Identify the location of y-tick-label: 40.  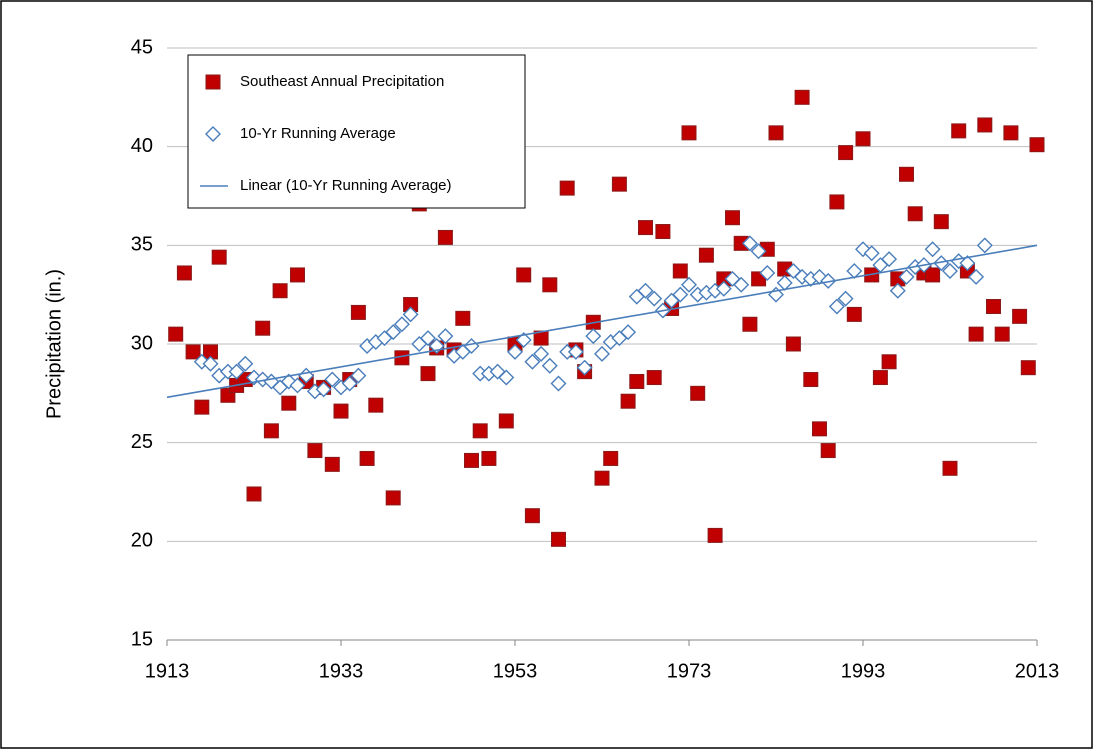
(142, 146).